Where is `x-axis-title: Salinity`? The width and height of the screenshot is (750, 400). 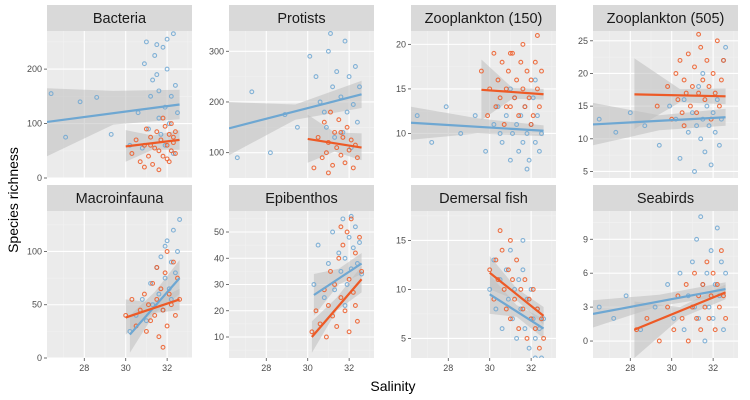 x-axis-title: Salinity is located at coordinates (392, 386).